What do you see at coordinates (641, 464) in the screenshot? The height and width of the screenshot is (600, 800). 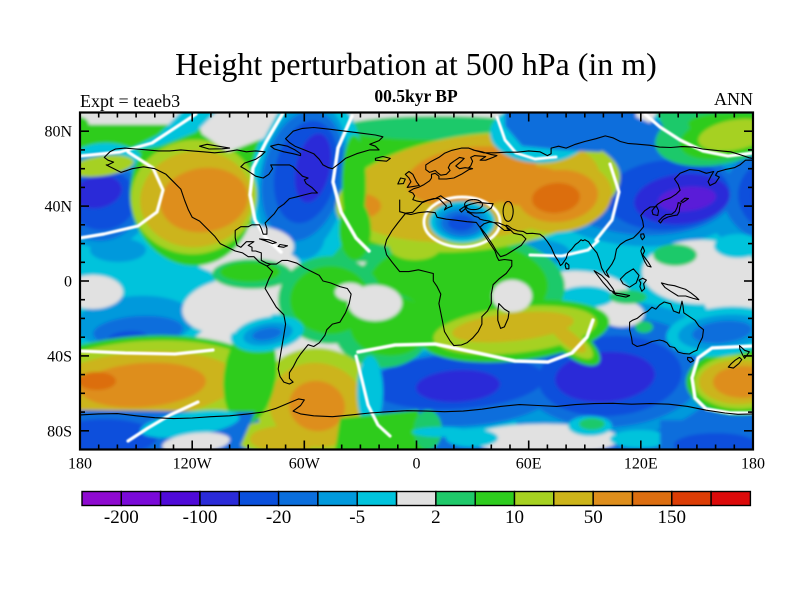 I see `svg-text: 120E` at bounding box center [641, 464].